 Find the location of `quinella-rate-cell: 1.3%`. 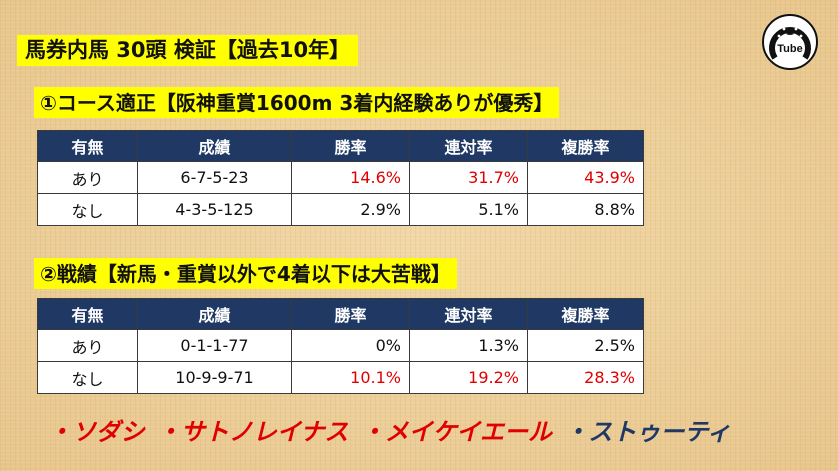

quinella-rate-cell: 1.3% is located at coordinates (468, 345).